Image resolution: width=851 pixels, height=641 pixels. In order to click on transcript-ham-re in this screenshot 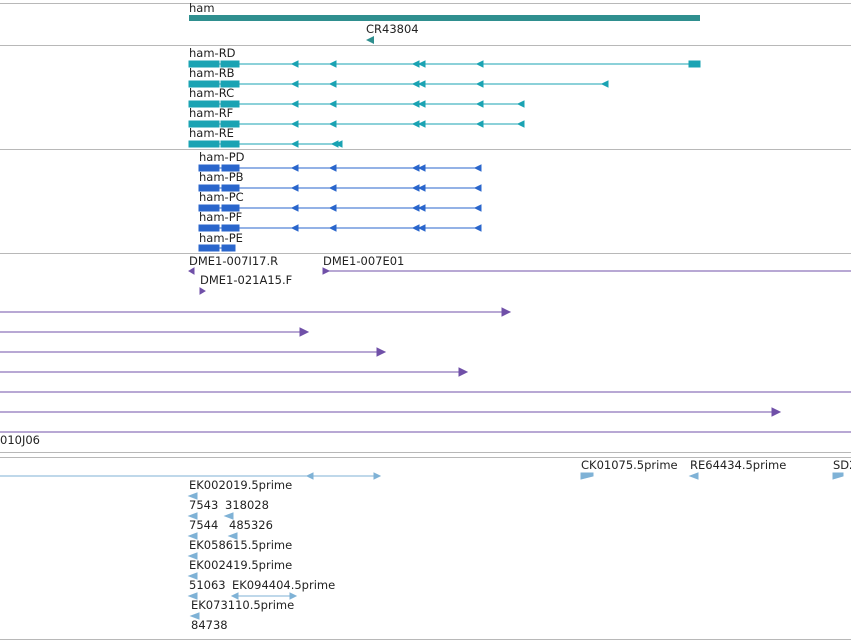, I will do `click(265, 144)`.